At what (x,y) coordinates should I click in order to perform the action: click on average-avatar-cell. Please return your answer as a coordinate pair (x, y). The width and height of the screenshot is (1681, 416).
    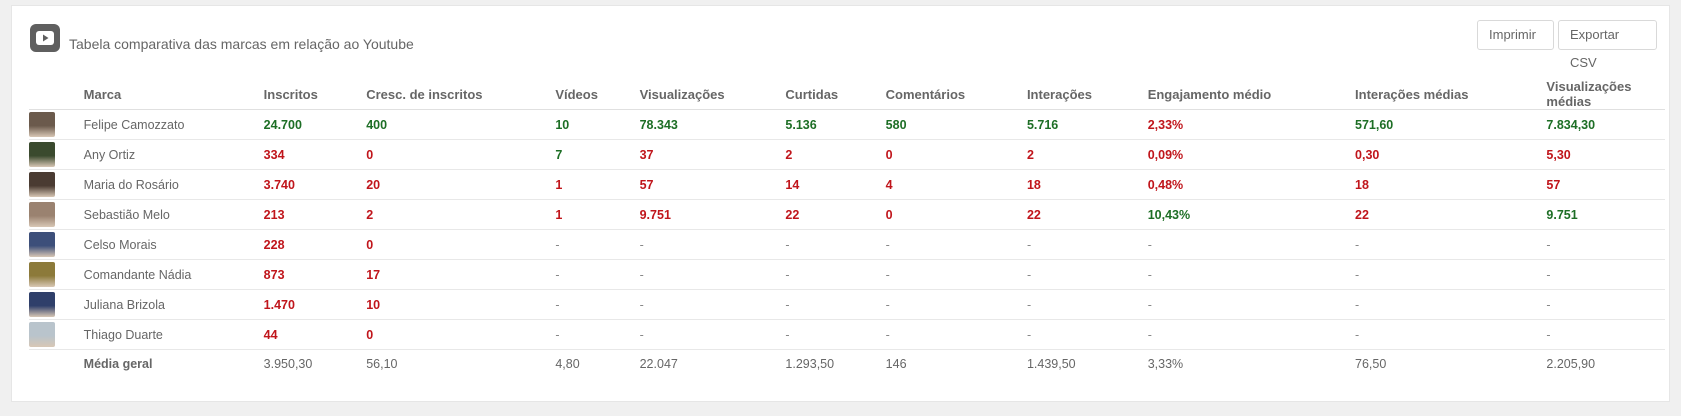
    Looking at the image, I should click on (56, 364).